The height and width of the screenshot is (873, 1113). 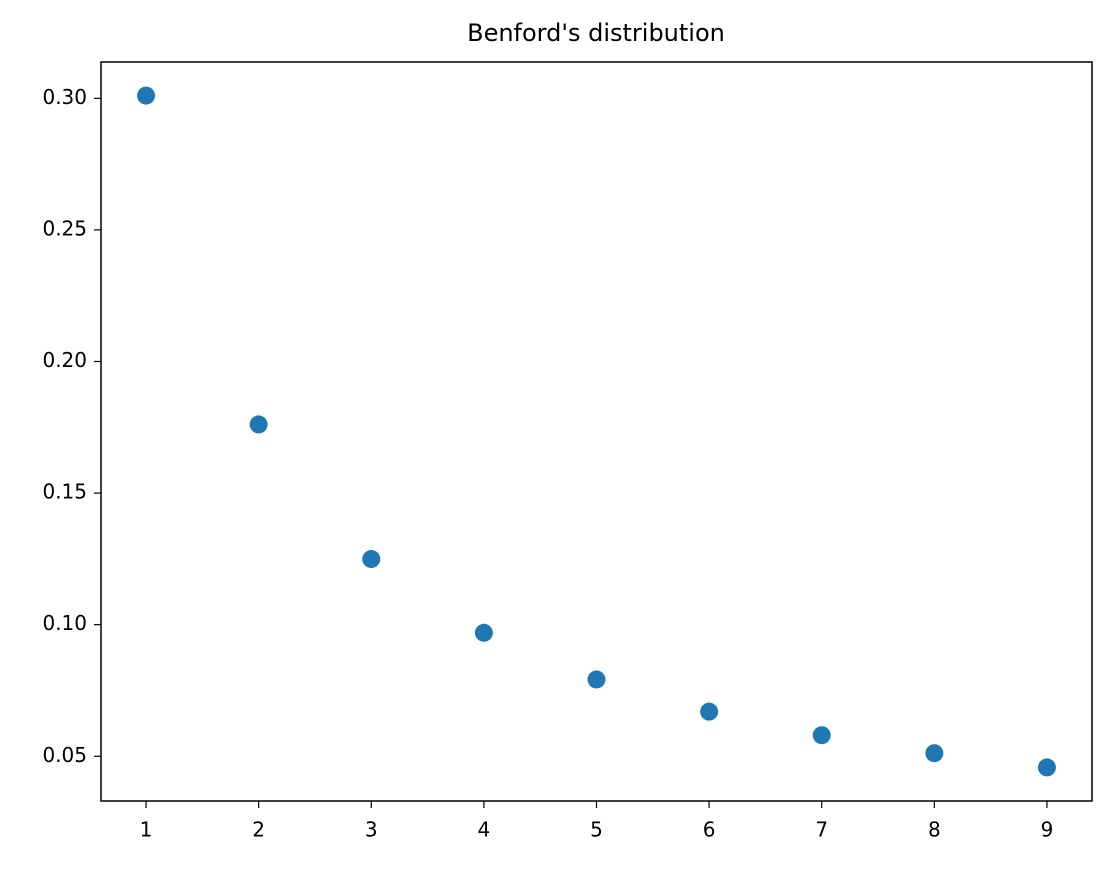 What do you see at coordinates (64, 755) in the screenshot?
I see `y-tick-label: 0.05` at bounding box center [64, 755].